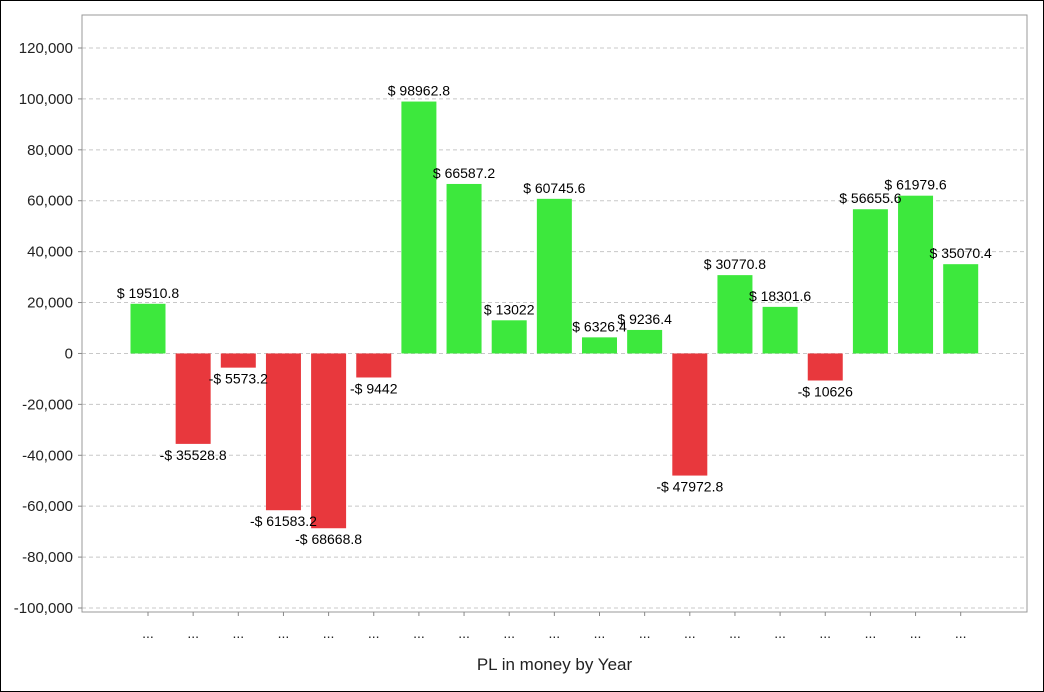  I want to click on data-label: $ 61979.6, so click(915, 185).